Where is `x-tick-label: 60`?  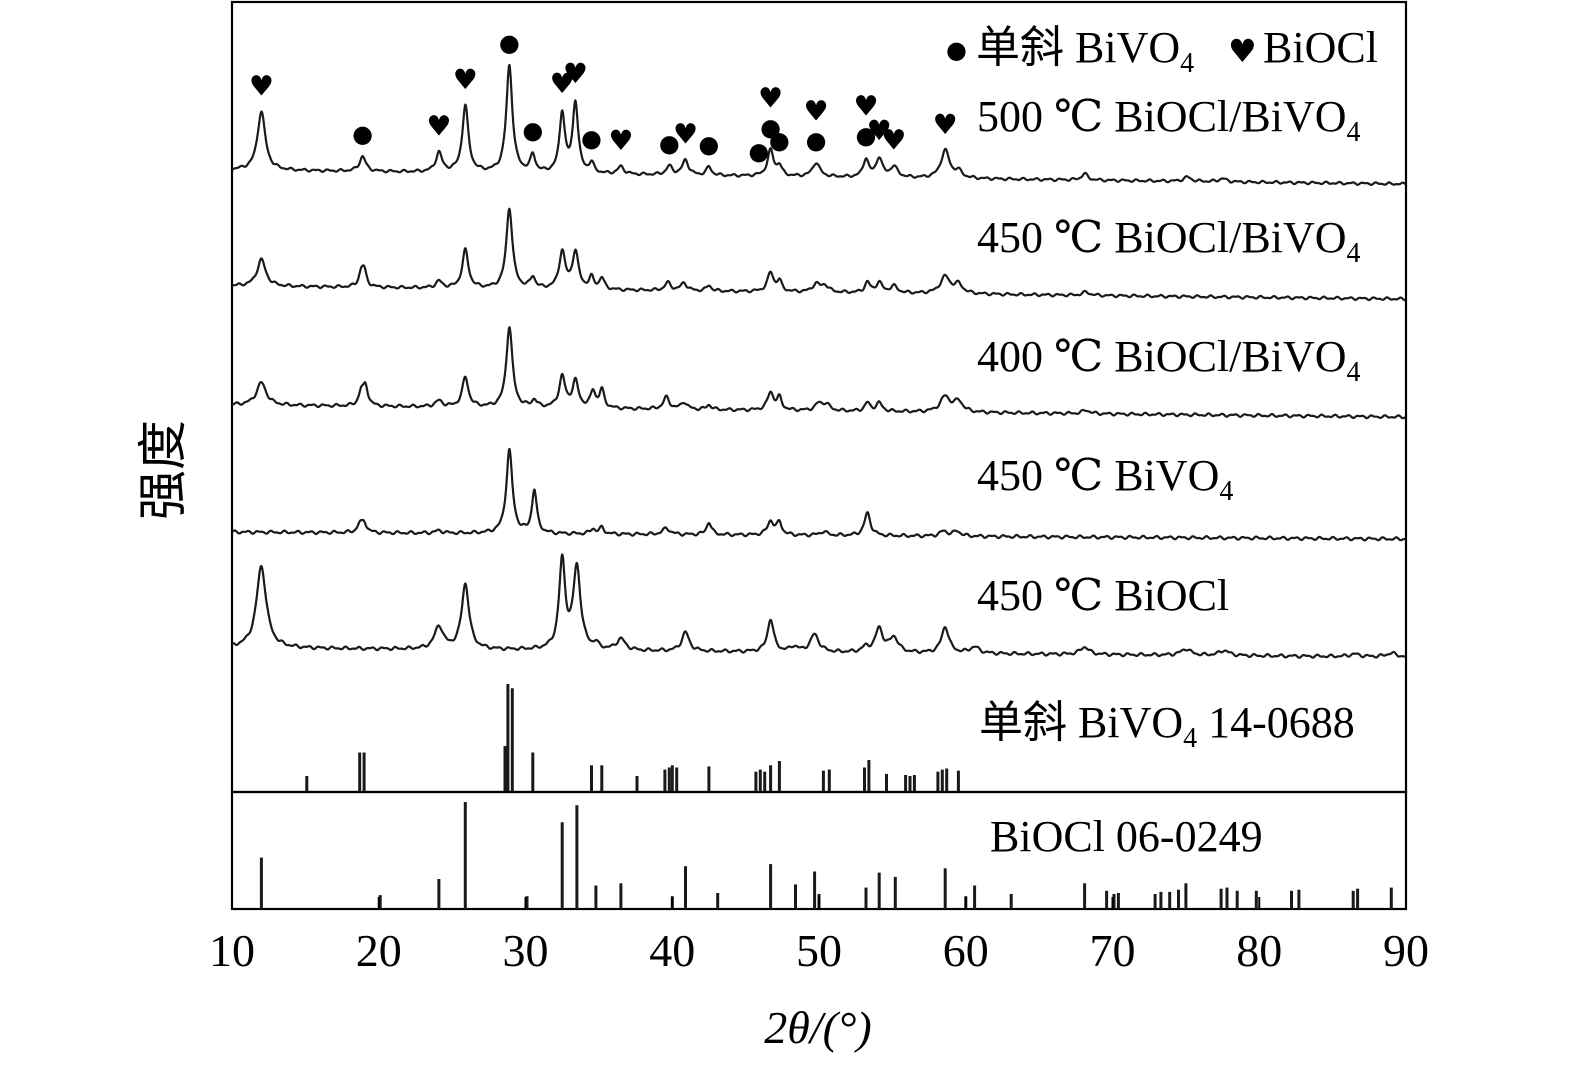 x-tick-label: 60 is located at coordinates (966, 950).